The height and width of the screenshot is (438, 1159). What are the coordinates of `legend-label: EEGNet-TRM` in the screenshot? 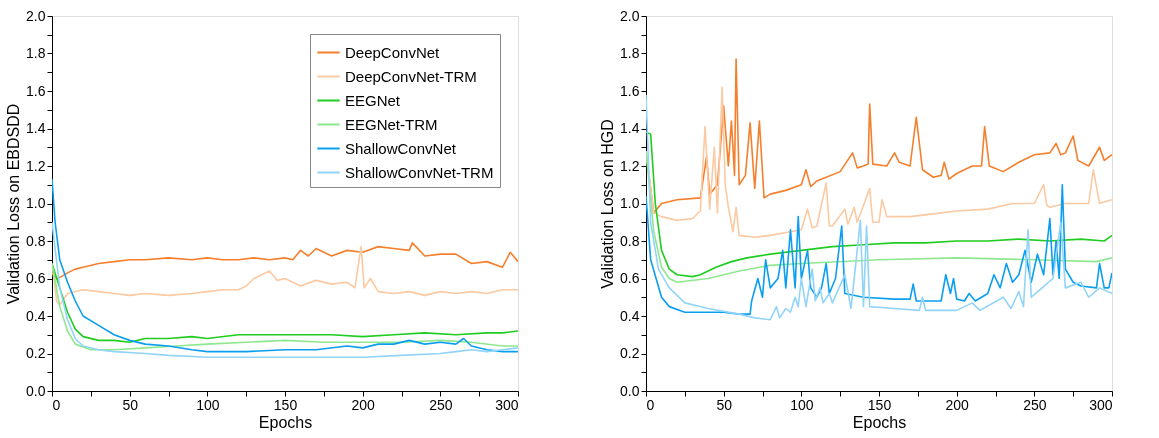 It's located at (391, 124).